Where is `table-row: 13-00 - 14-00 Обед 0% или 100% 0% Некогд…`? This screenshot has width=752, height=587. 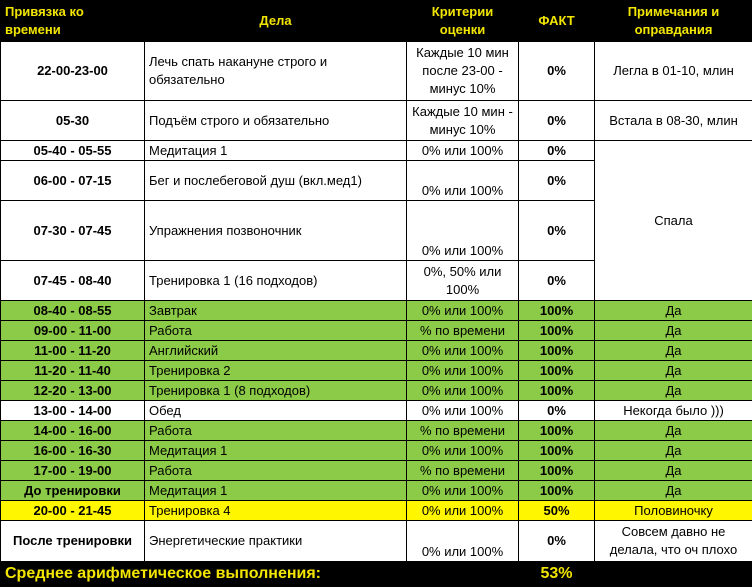
table-row: 13-00 - 14-00 Обед 0% или 100% 0% Некогд… is located at coordinates (376, 411).